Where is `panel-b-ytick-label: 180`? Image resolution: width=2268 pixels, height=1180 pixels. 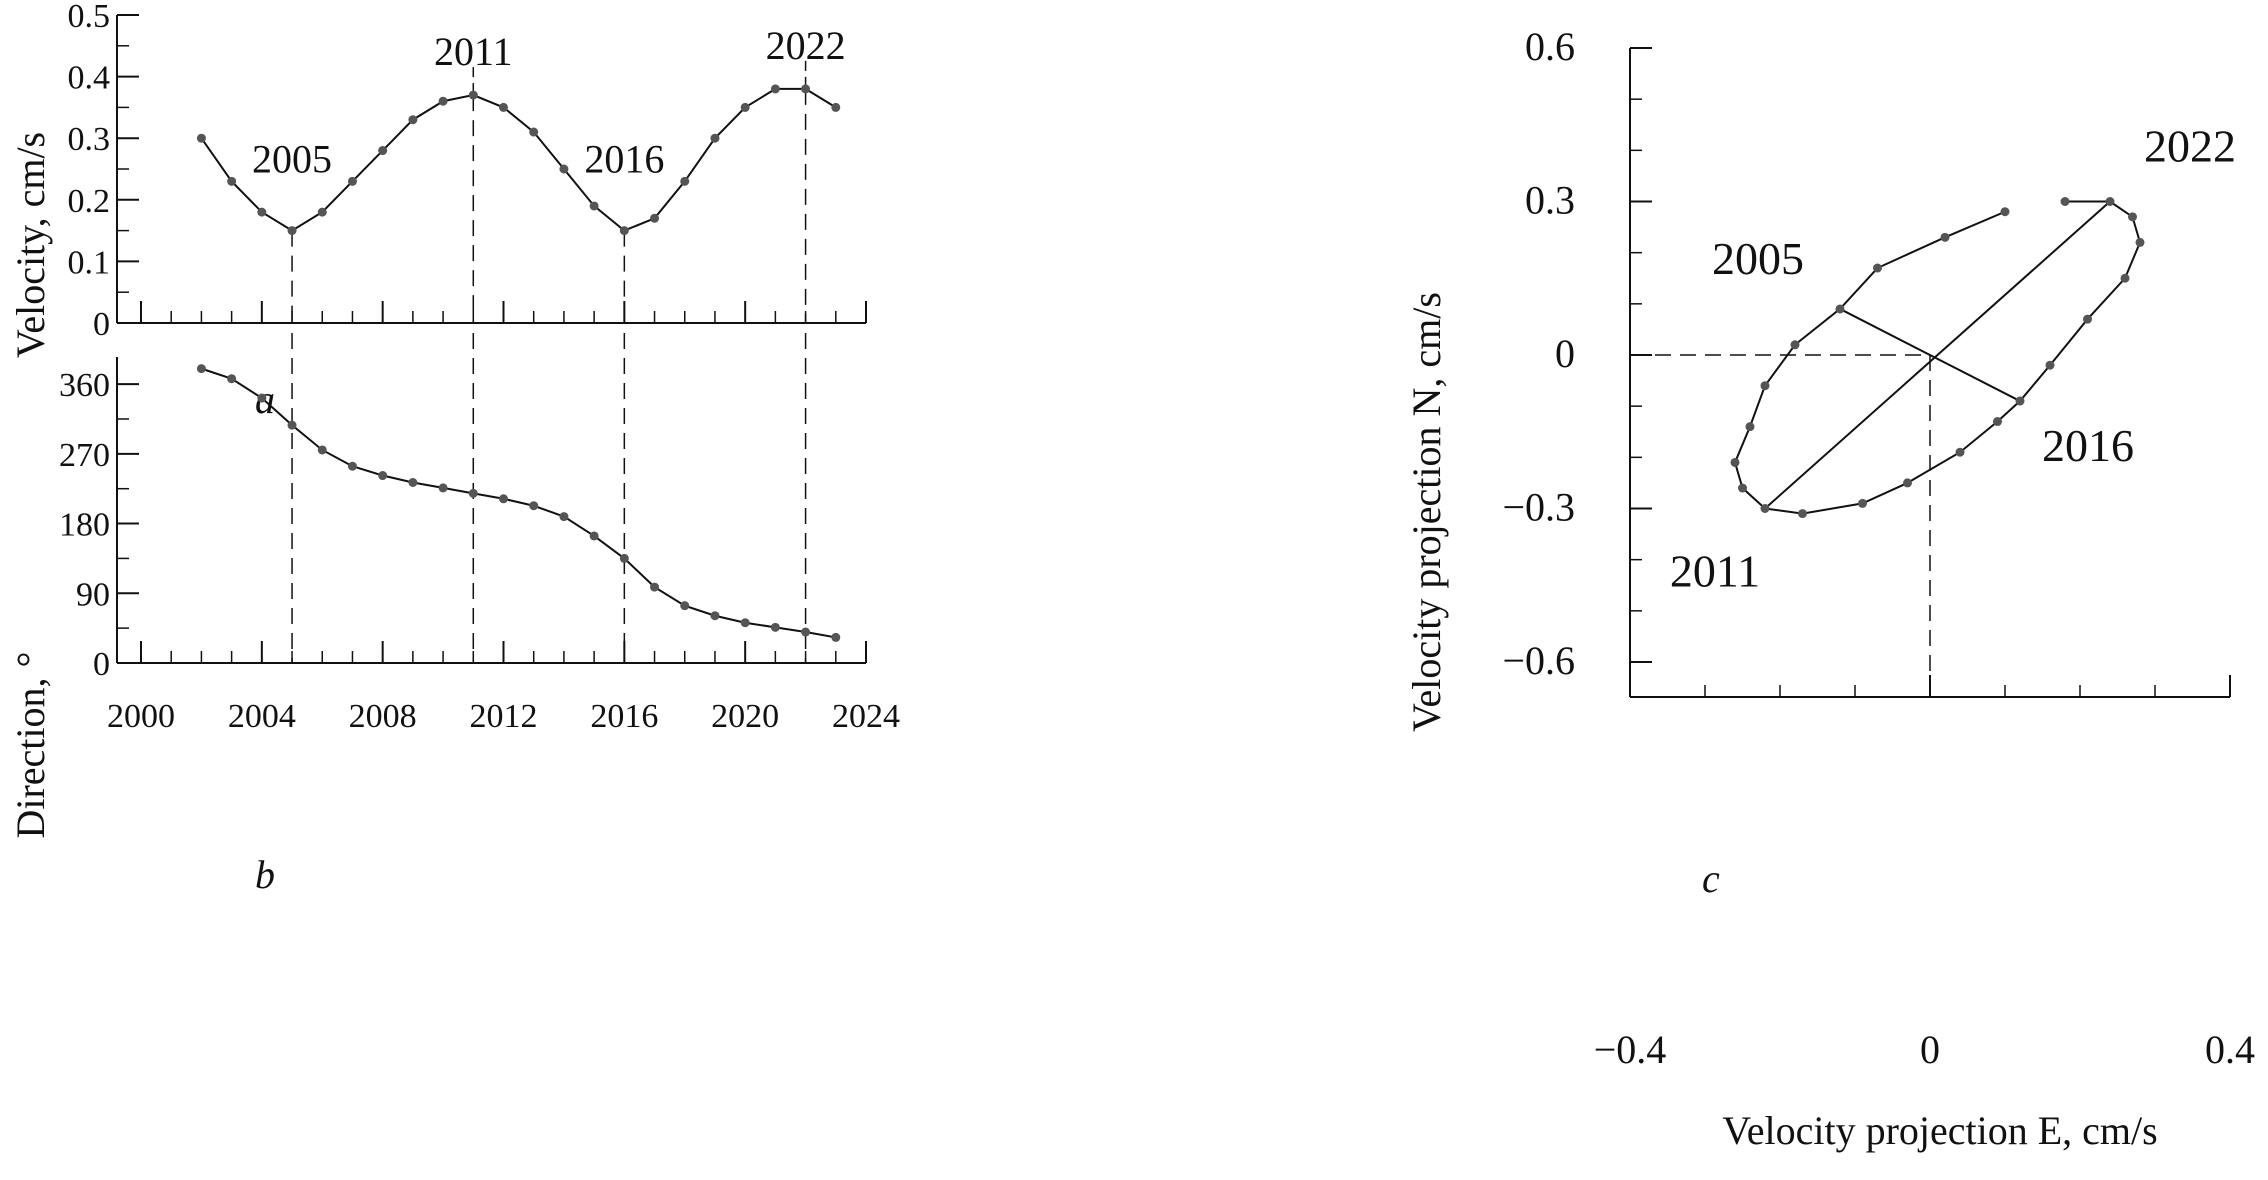 panel-b-ytick-label: 180 is located at coordinates (84, 525).